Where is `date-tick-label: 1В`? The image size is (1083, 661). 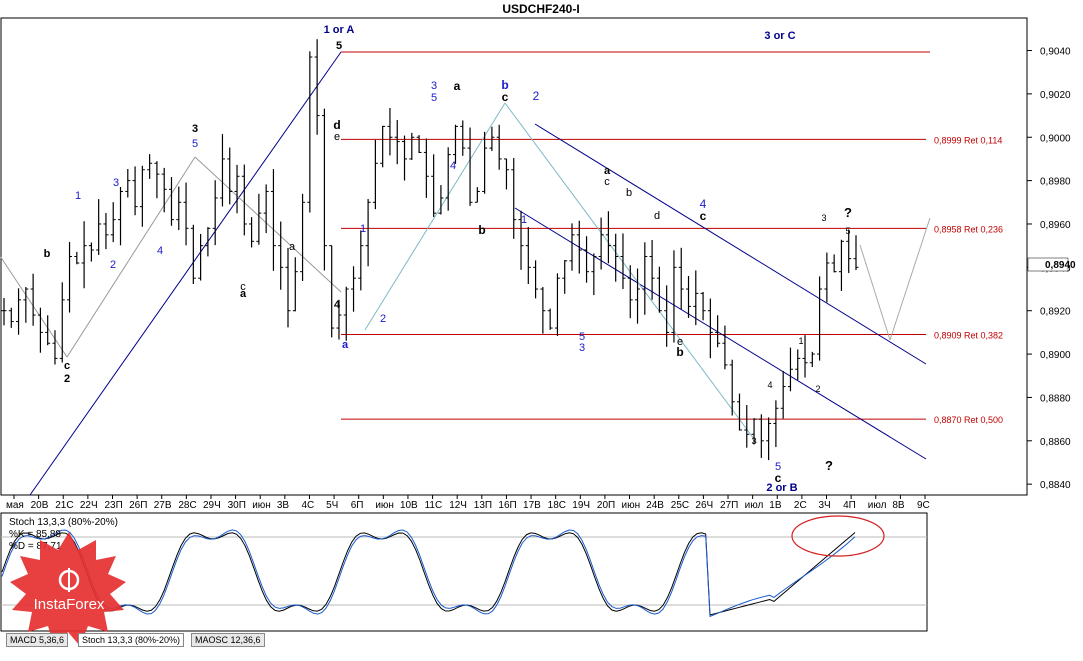
date-tick-label: 1В is located at coordinates (775, 505).